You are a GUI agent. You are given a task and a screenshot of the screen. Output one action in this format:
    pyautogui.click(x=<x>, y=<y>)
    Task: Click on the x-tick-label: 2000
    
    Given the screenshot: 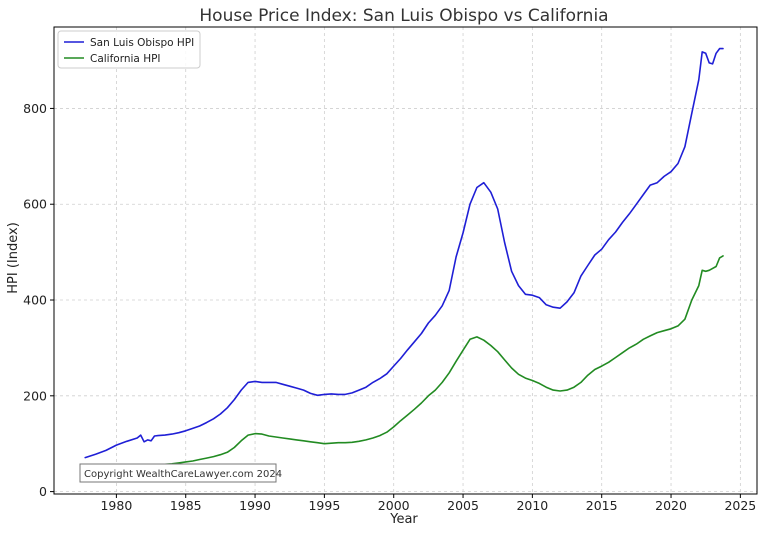 What is the action you would take?
    pyautogui.click(x=394, y=505)
    